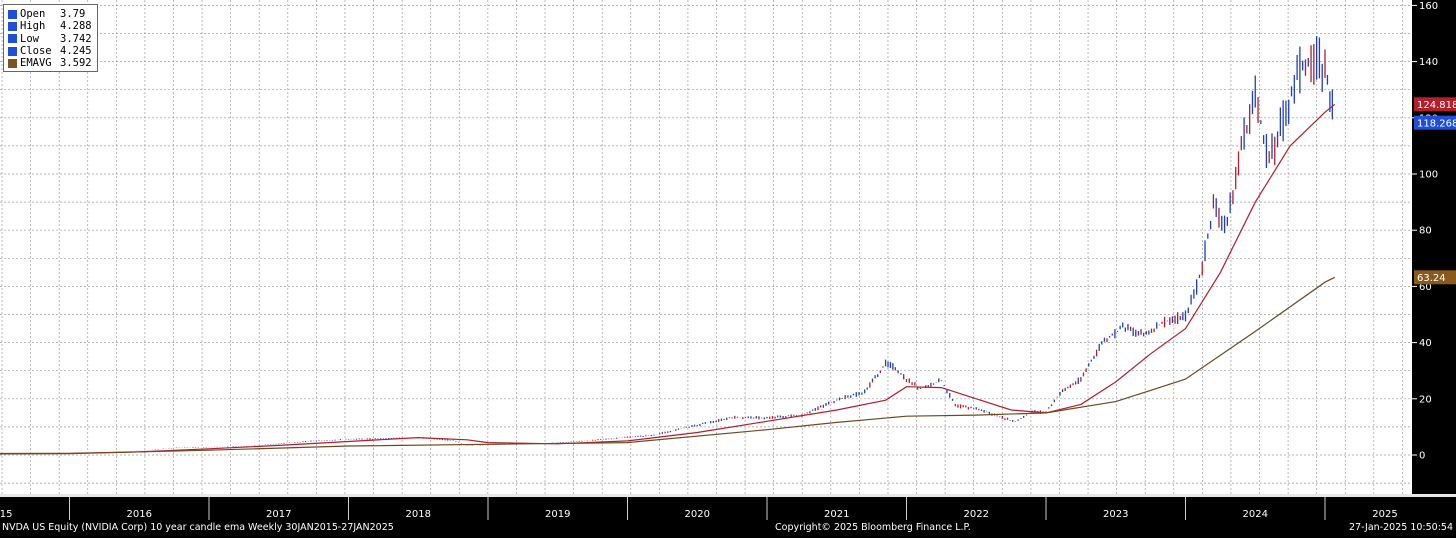 The width and height of the screenshot is (1456, 538). What do you see at coordinates (1435, 191) in the screenshot?
I see `last-value-markers: 124.818 118.268 63.24` at bounding box center [1435, 191].